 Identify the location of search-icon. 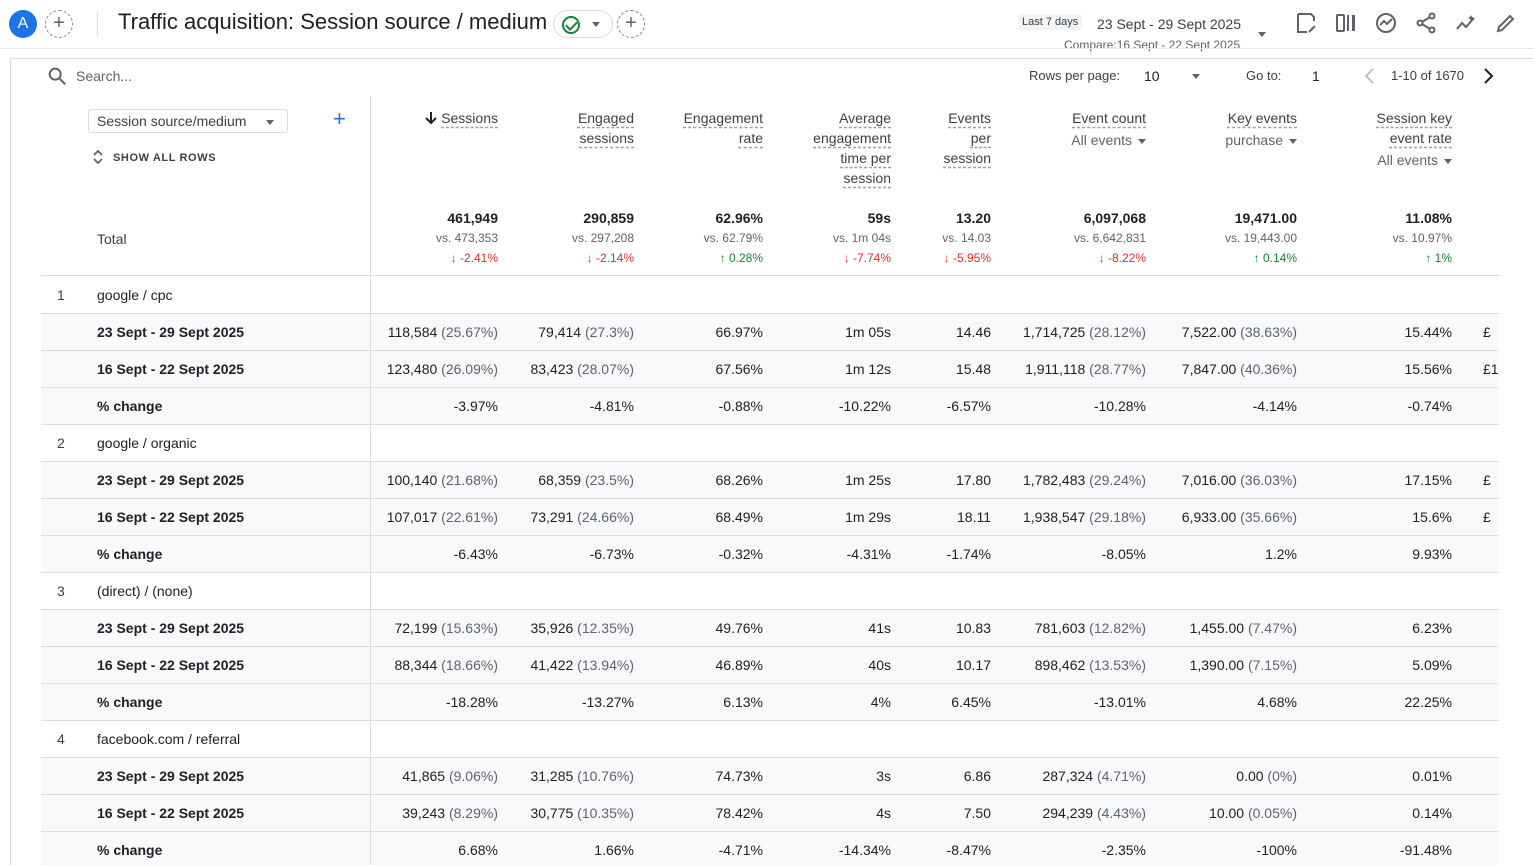
(57, 76).